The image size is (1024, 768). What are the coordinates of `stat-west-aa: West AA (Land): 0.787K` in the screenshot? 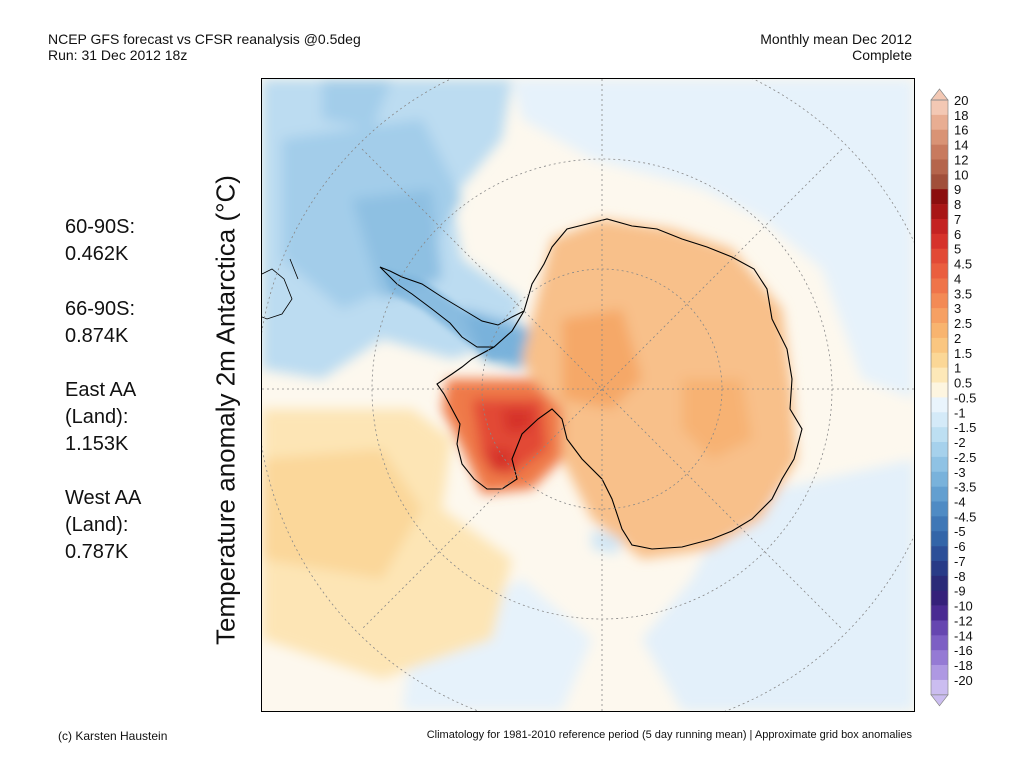 It's located at (103, 525).